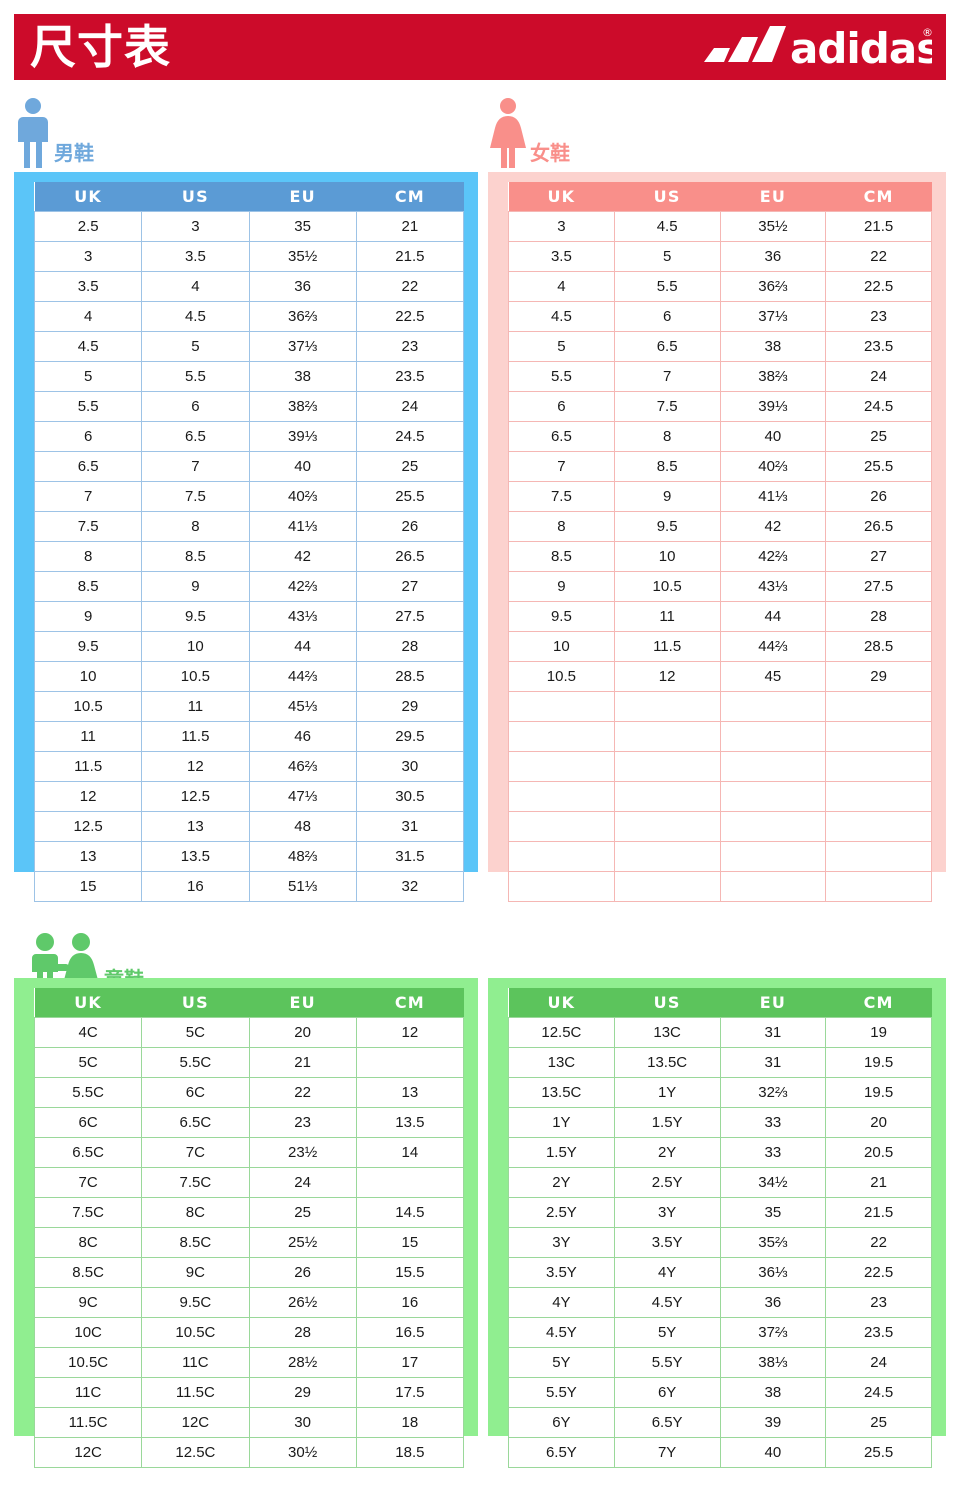 This screenshot has height=1501, width=960. I want to click on cell-cm: 14.5, so click(410, 1212).